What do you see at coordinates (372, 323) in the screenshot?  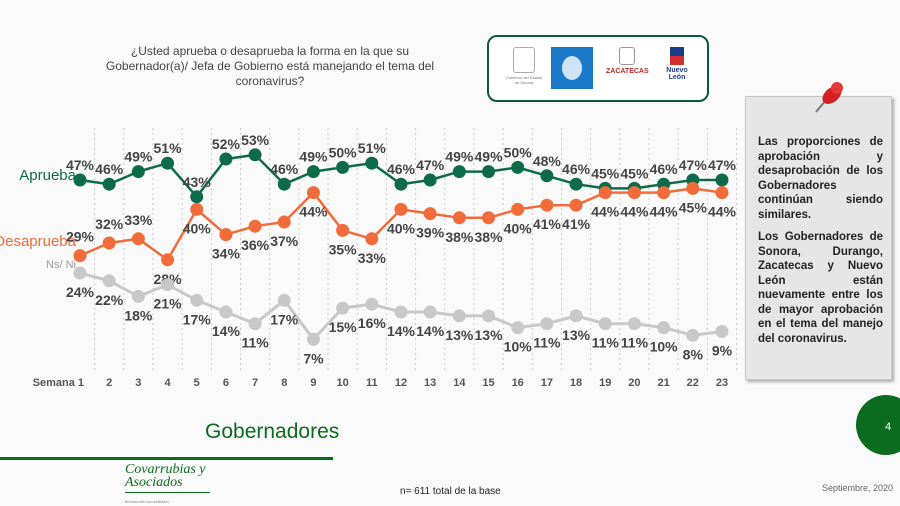 I see `ns-ni-data-label: 16%` at bounding box center [372, 323].